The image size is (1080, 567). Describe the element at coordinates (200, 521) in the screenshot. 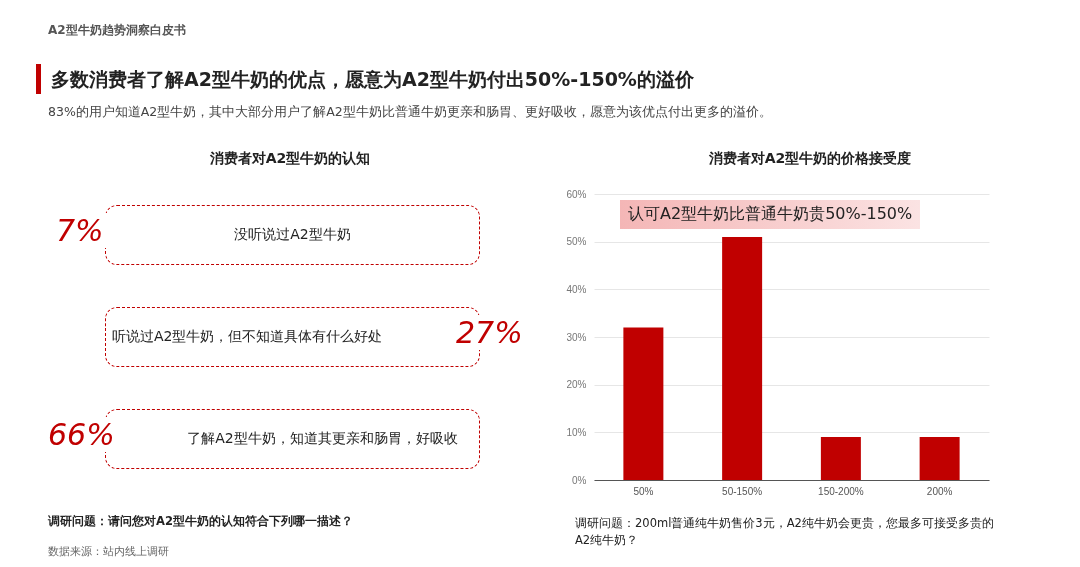

I see `text: 调研问题：请问您对A2型牛奶的认知符合下列哪一描述？` at that location.